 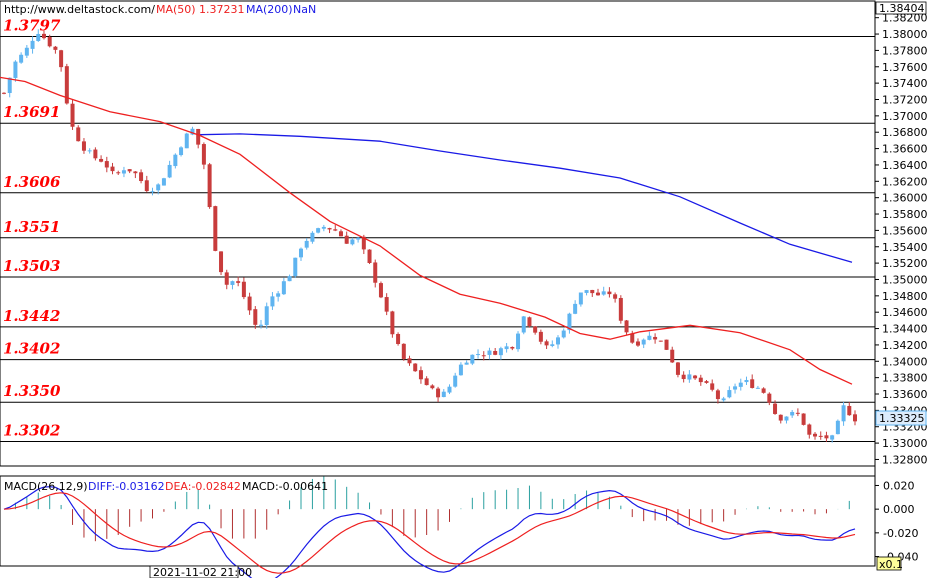 I want to click on level-label: 1.3442, so click(x=31, y=316).